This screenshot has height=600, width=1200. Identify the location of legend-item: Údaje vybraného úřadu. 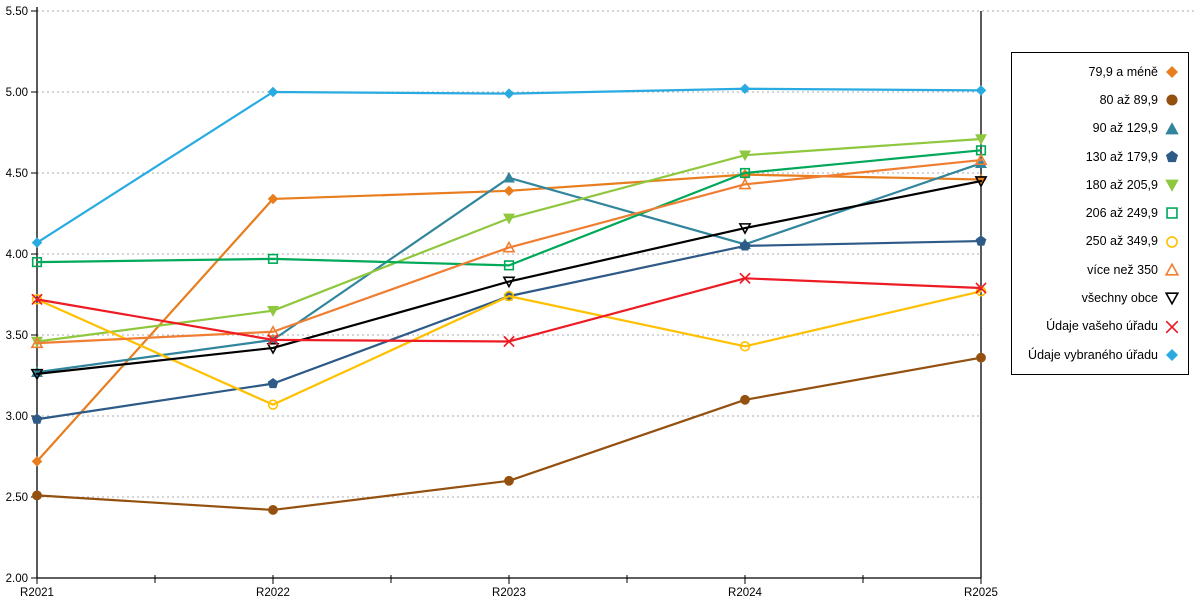
(1098, 355).